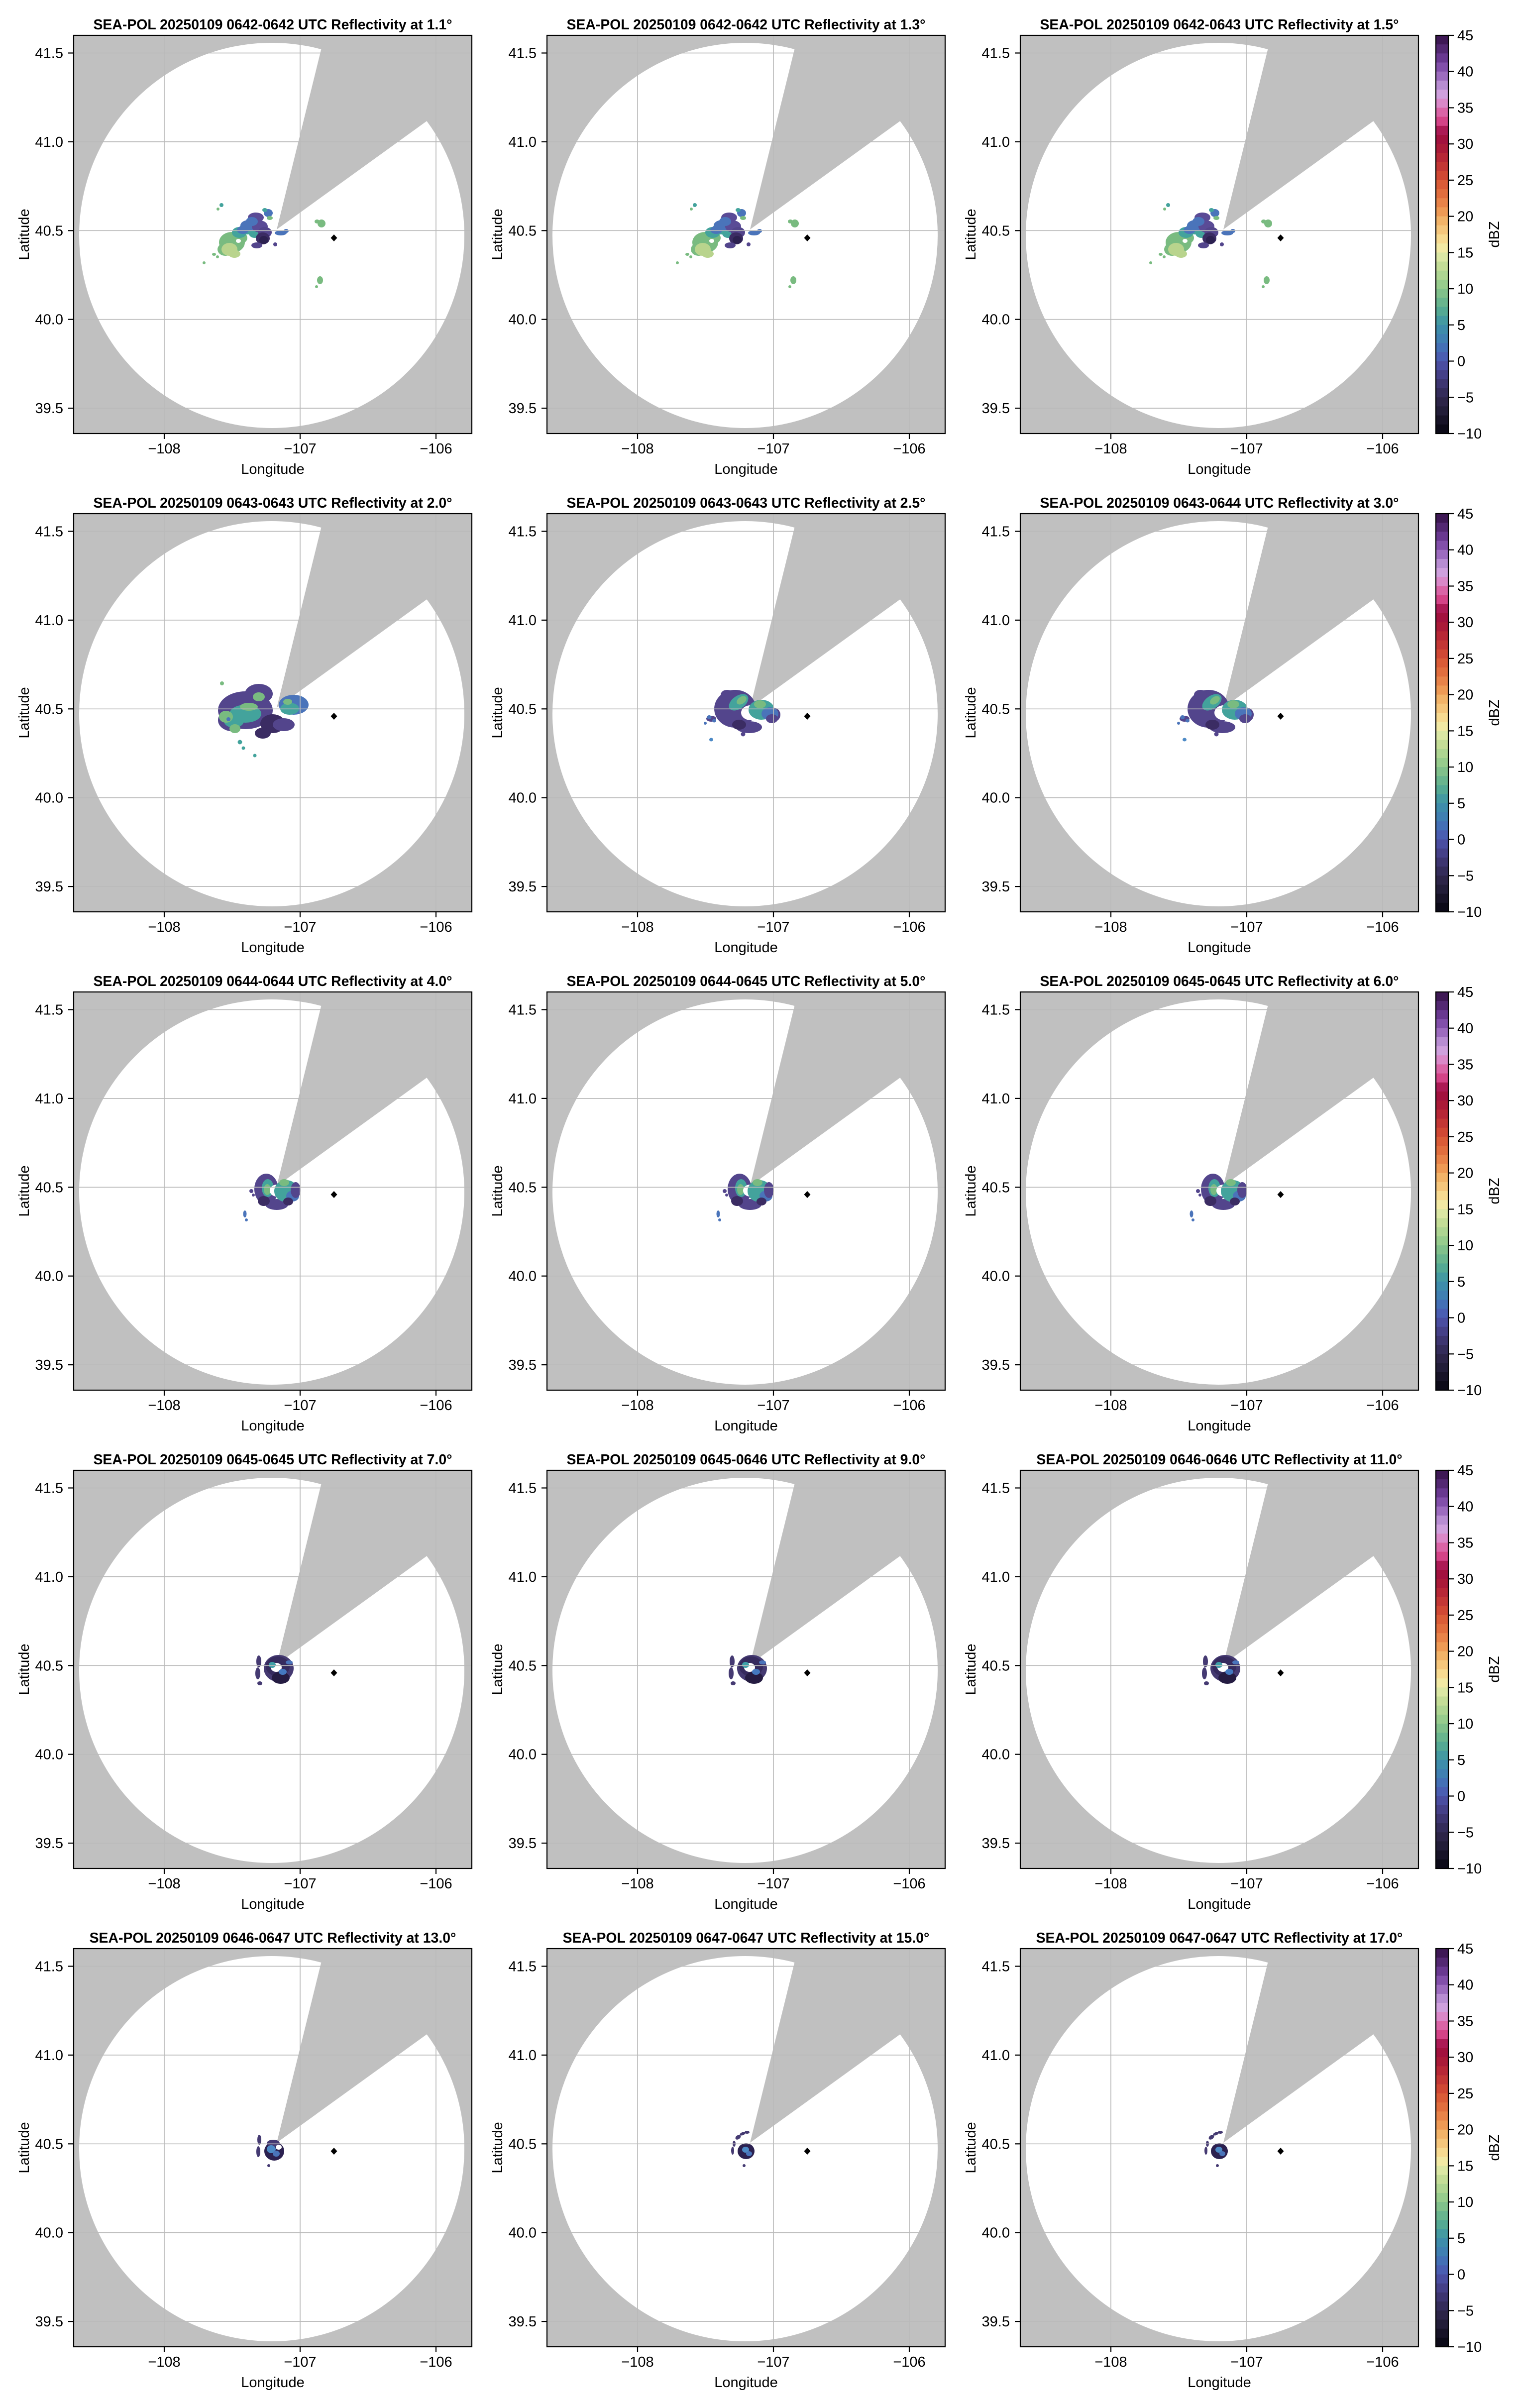  What do you see at coordinates (1465, 2166) in the screenshot?
I see `svg-text: 15` at bounding box center [1465, 2166].